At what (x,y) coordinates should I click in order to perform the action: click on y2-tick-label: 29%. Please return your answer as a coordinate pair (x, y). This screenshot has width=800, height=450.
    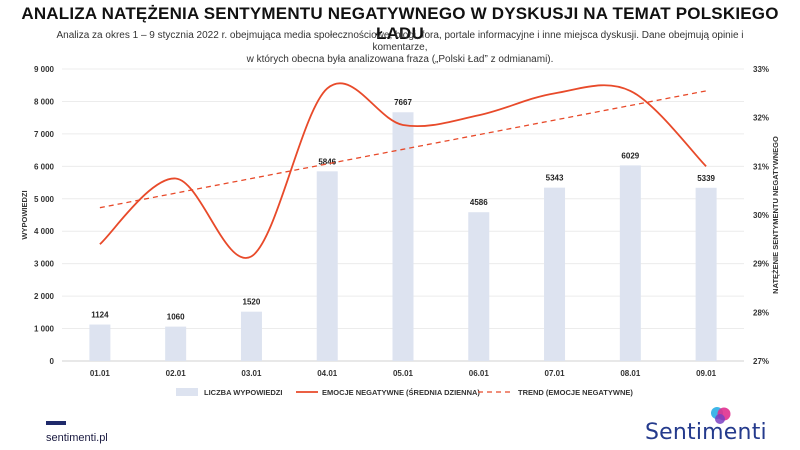
    Looking at the image, I should click on (761, 264).